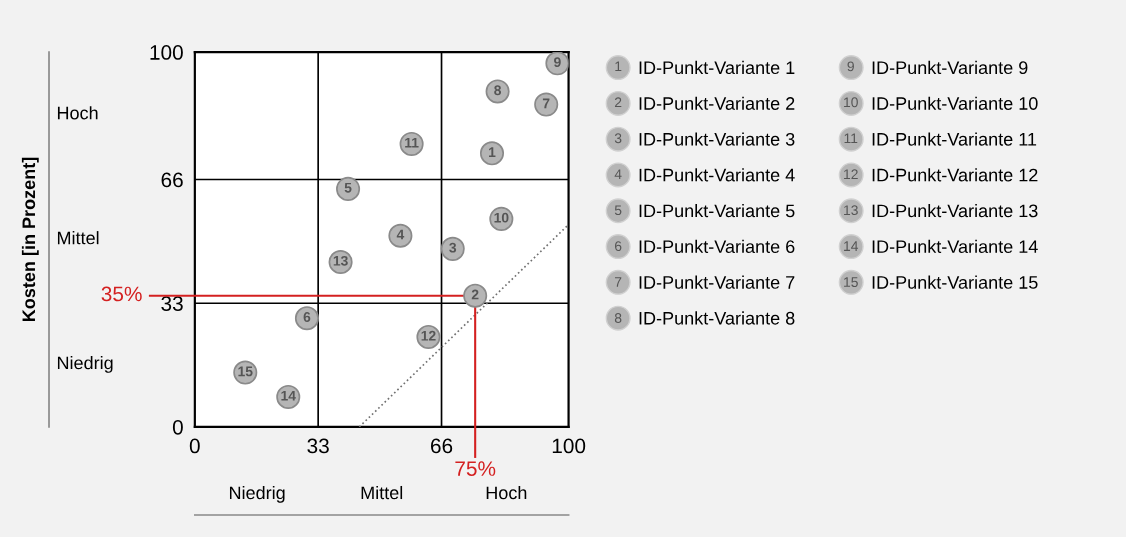 The width and height of the screenshot is (1126, 537). I want to click on legend-label: ID-Punkt-Variante 12, so click(955, 175).